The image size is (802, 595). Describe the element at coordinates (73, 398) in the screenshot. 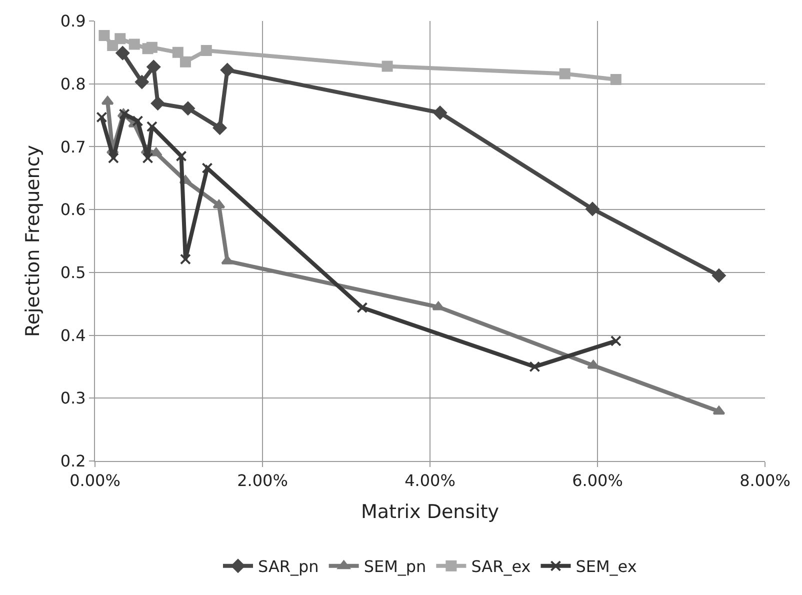

I see `y-tick-label: 0.3` at that location.